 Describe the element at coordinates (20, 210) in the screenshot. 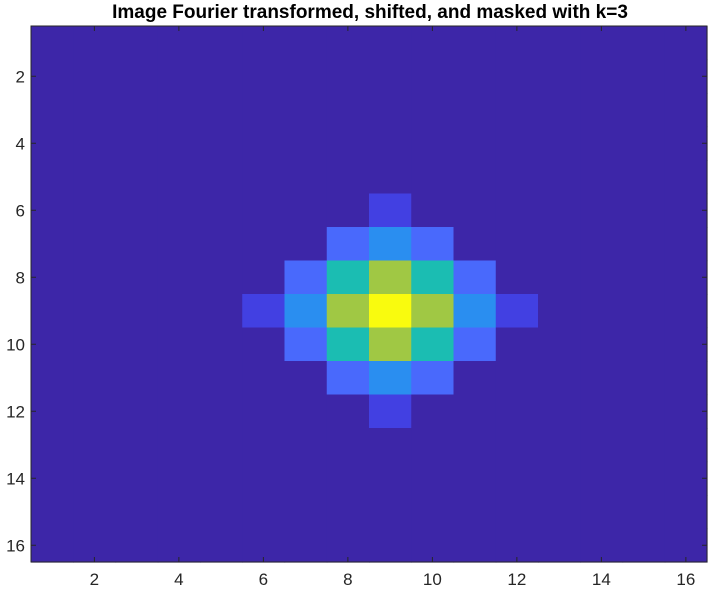

I see `y-tick-label: 6` at that location.